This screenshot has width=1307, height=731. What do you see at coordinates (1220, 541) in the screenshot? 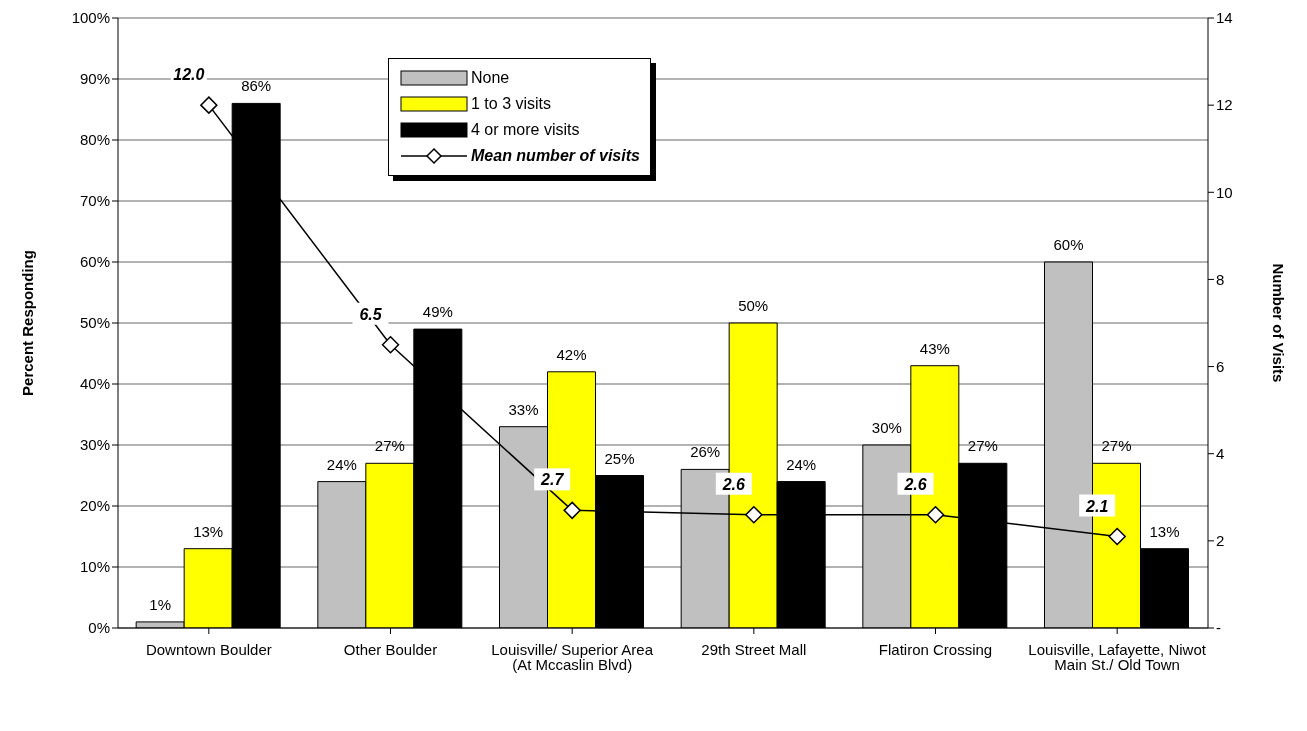
I see `y2-tick-label: 2` at bounding box center [1220, 541].